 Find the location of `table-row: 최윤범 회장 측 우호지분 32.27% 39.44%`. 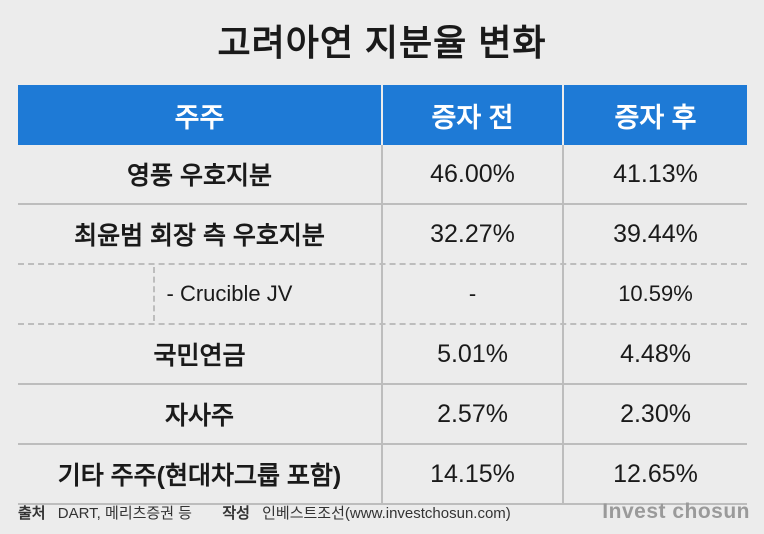

table-row: 최윤범 회장 측 우호지분 32.27% 39.44% is located at coordinates (382, 235).